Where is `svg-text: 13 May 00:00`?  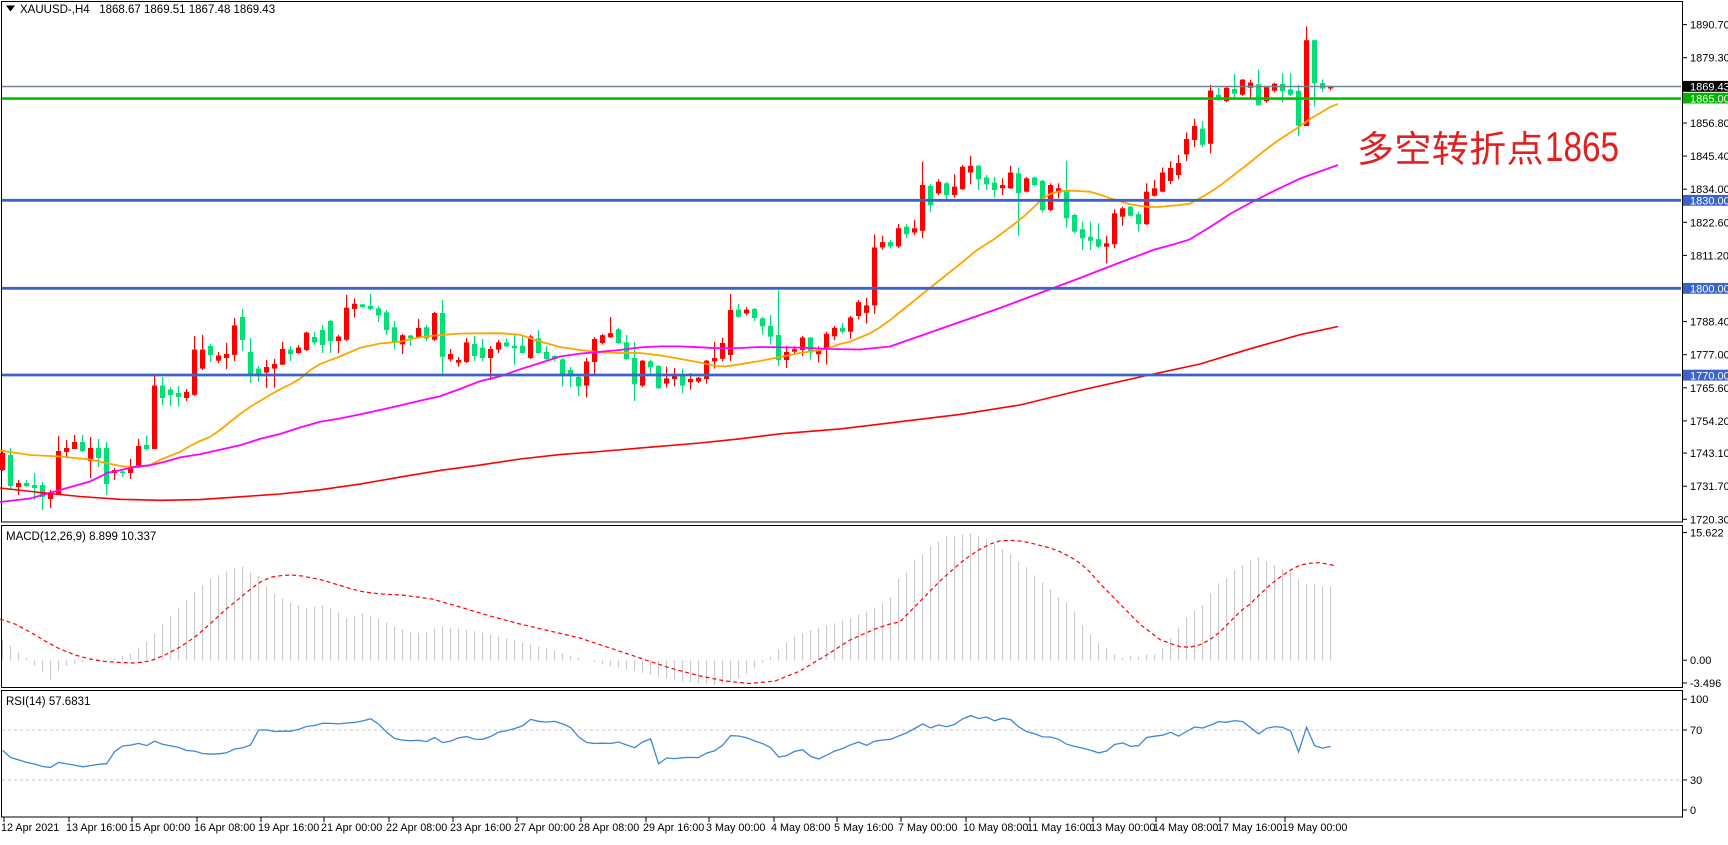
svg-text: 13 May 00:00 is located at coordinates (1122, 828).